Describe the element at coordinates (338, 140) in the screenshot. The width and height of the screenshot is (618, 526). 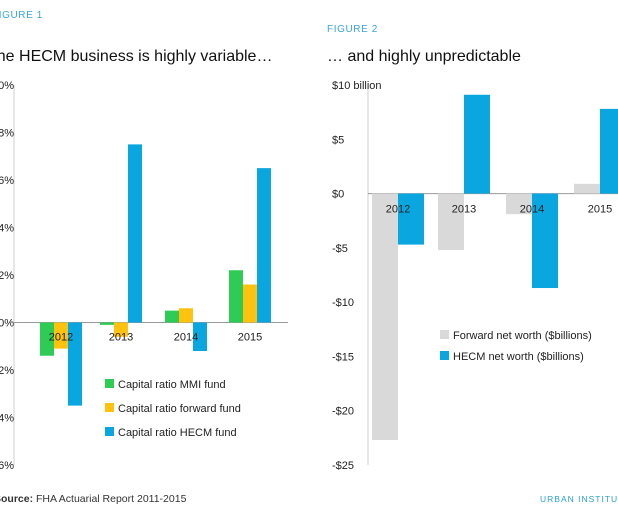
I see `chart2-y-tick-label: $5` at that location.